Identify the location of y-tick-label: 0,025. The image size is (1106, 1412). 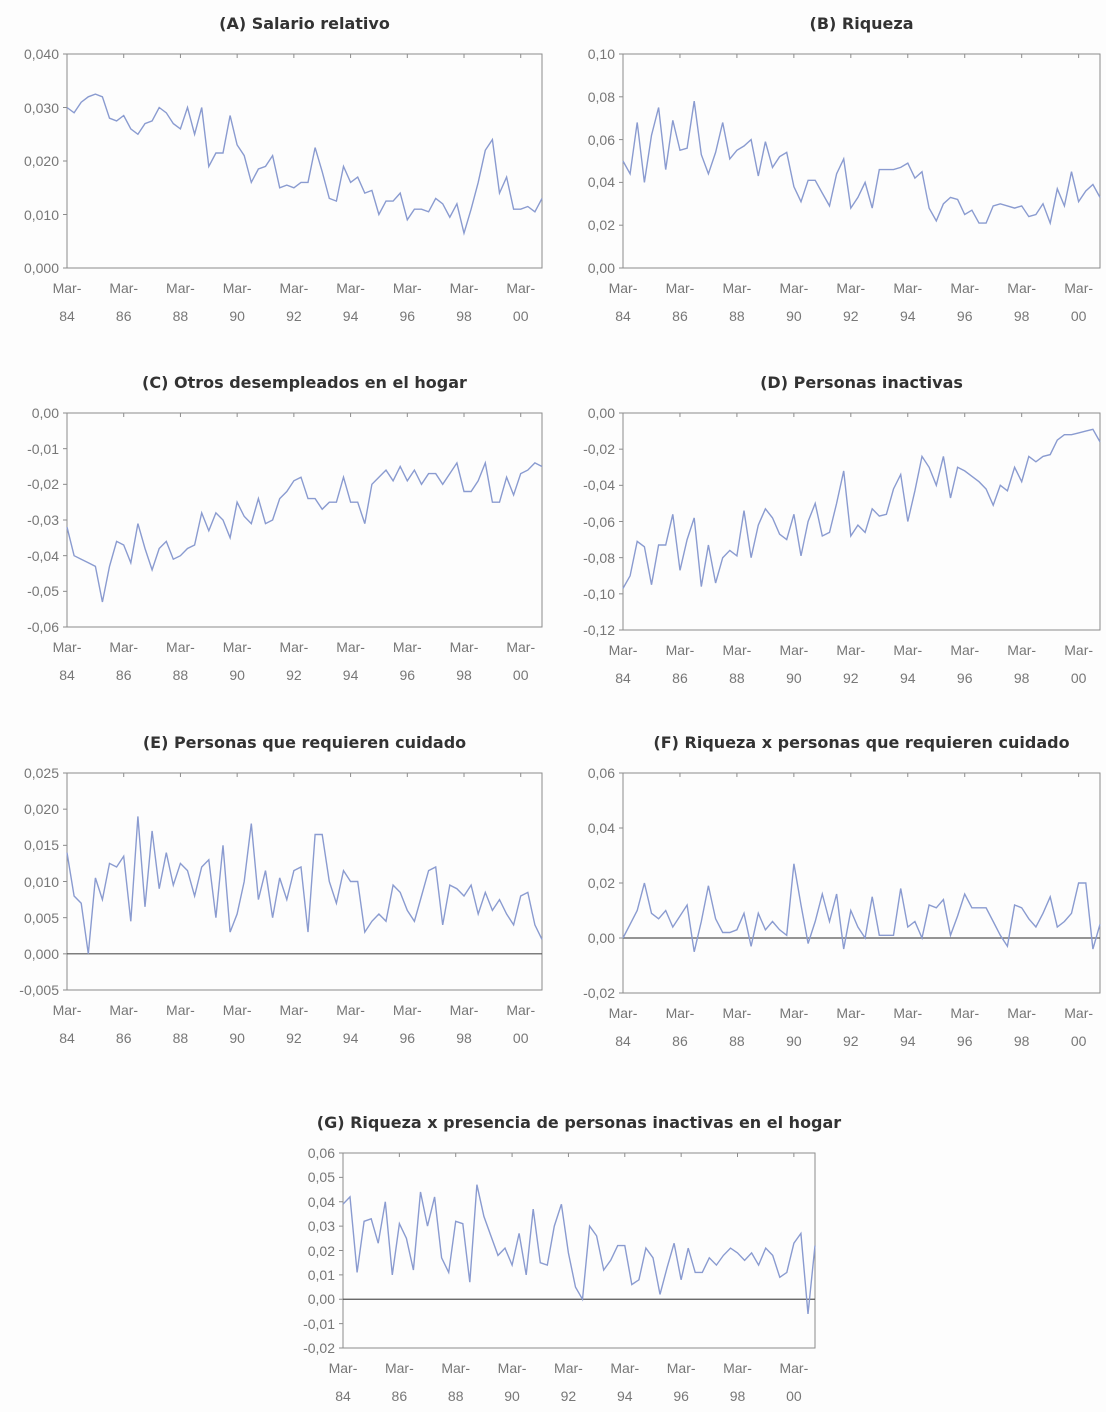
(41, 773).